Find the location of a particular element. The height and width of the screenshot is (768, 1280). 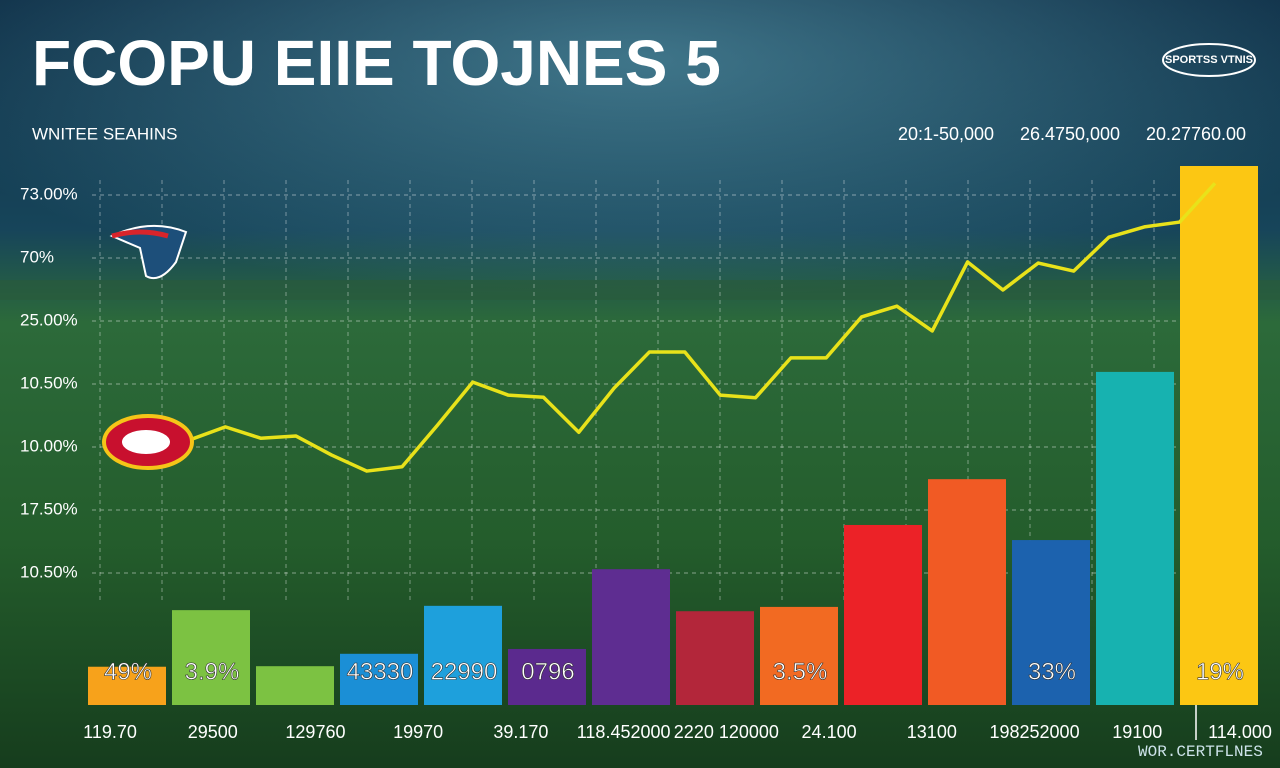

header-value: 20:1-50,000 is located at coordinates (946, 134).